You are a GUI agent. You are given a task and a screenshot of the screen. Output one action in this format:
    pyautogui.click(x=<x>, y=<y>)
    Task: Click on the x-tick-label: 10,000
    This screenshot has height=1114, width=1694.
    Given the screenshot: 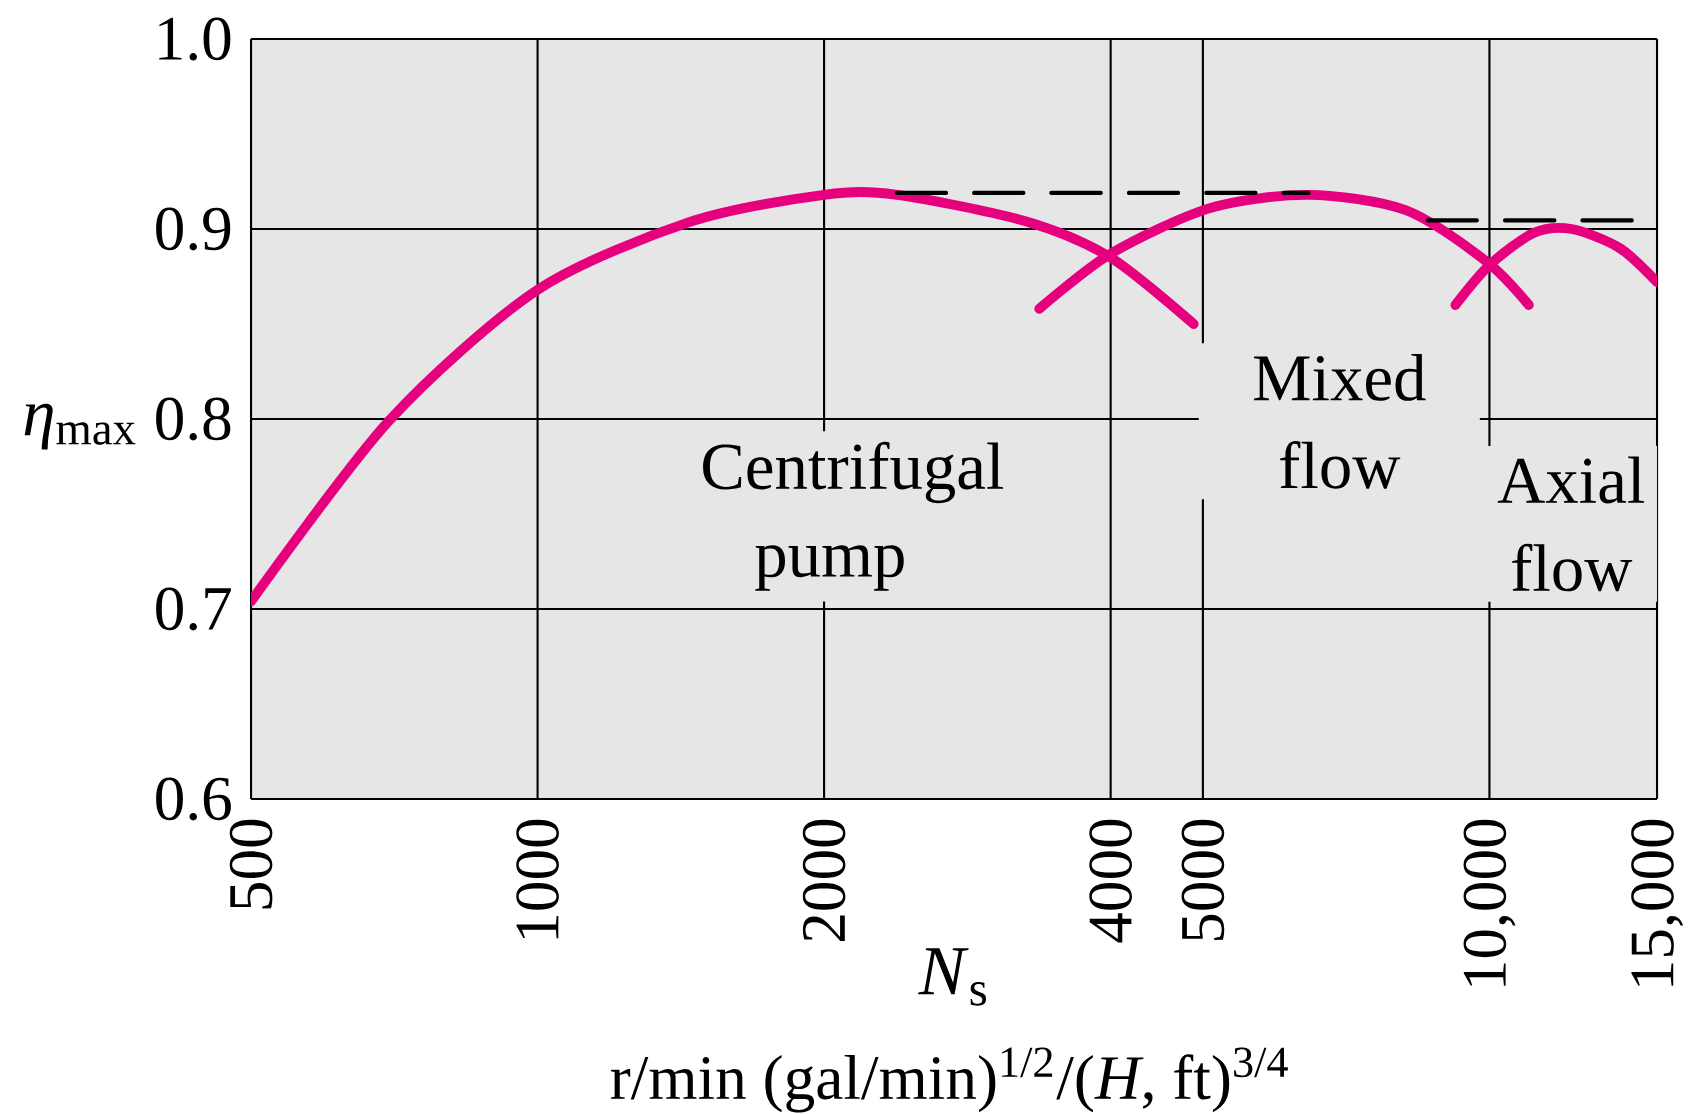 What is the action you would take?
    pyautogui.click(x=1489, y=902)
    